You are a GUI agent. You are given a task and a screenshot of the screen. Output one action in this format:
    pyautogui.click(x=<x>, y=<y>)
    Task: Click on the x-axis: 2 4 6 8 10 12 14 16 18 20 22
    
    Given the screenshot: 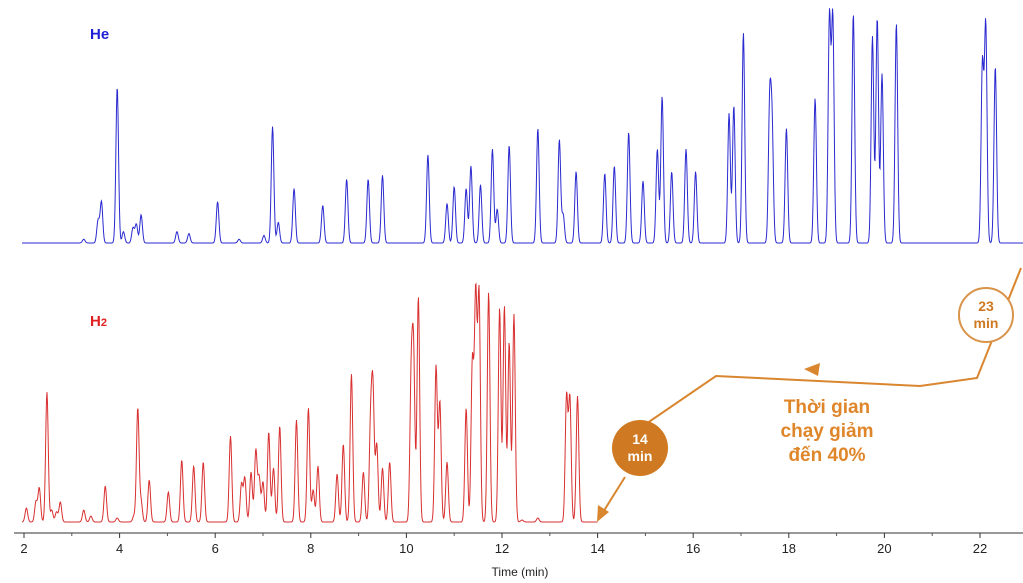 What is the action you would take?
    pyautogui.click(x=518, y=544)
    